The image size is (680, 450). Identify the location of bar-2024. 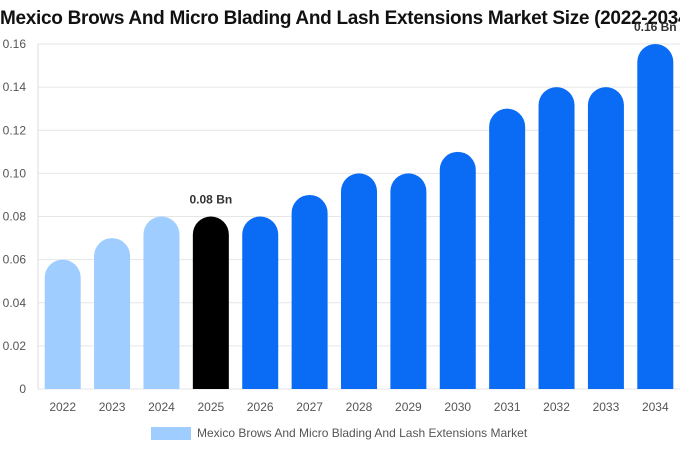
(161, 302).